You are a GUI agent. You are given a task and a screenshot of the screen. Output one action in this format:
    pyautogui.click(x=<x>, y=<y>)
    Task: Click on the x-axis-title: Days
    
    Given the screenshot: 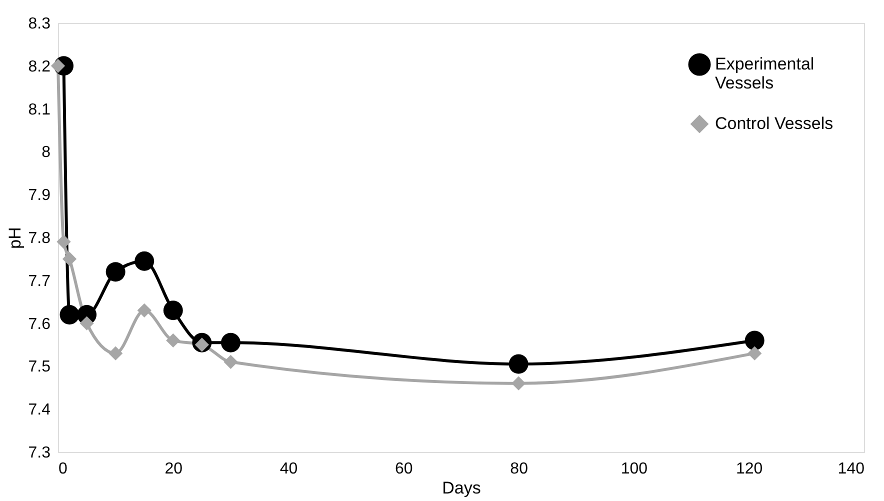 What is the action you would take?
    pyautogui.click(x=461, y=488)
    